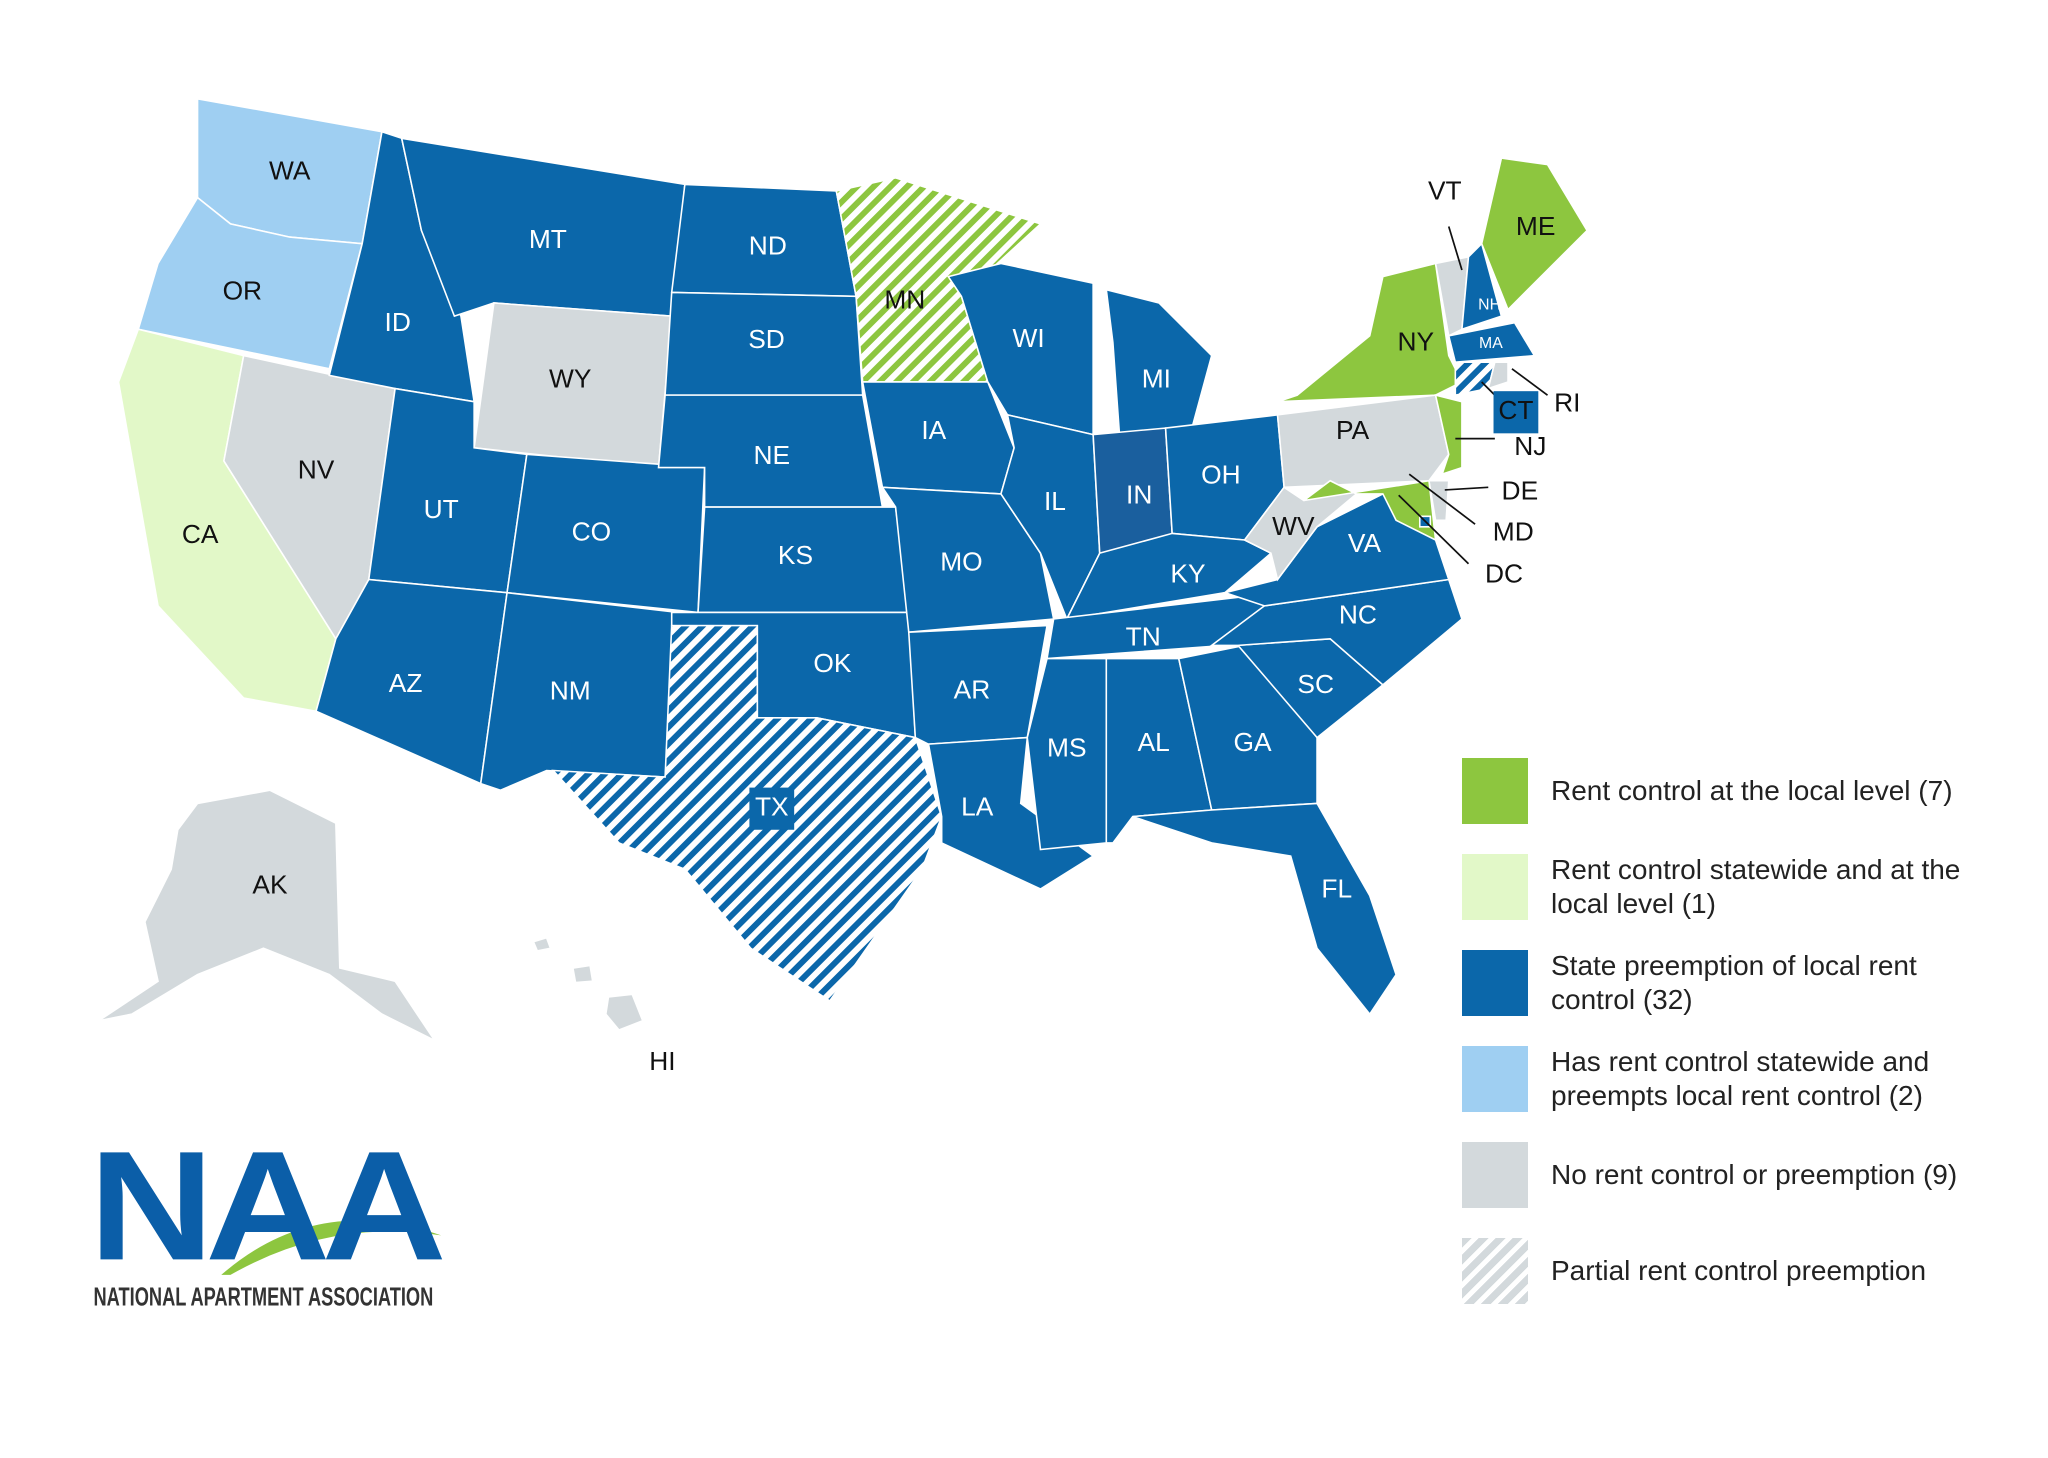 The image size is (2048, 1458). I want to click on legend-label: No rent control or preemption (9), so click(1754, 1174).